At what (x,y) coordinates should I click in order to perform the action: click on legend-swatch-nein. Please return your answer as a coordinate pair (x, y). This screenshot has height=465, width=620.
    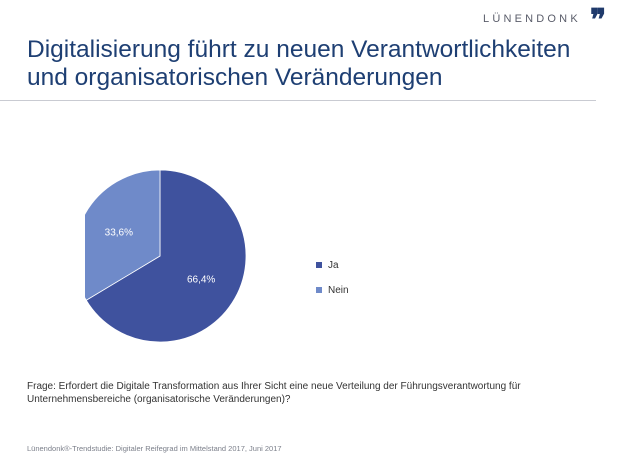
    Looking at the image, I should click on (319, 290).